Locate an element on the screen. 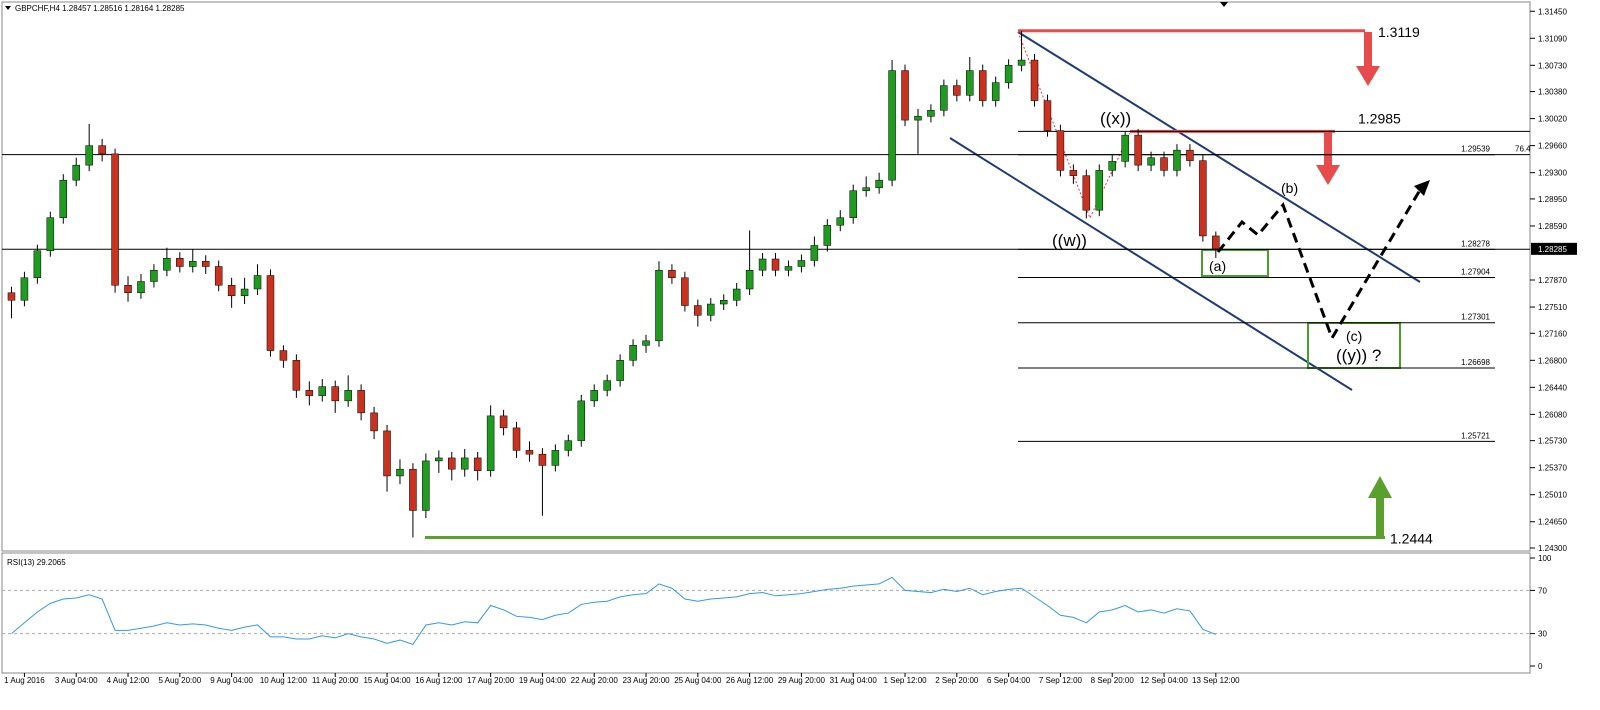  x-tick-label: 7 Sep 12:00 is located at coordinates (1061, 680).